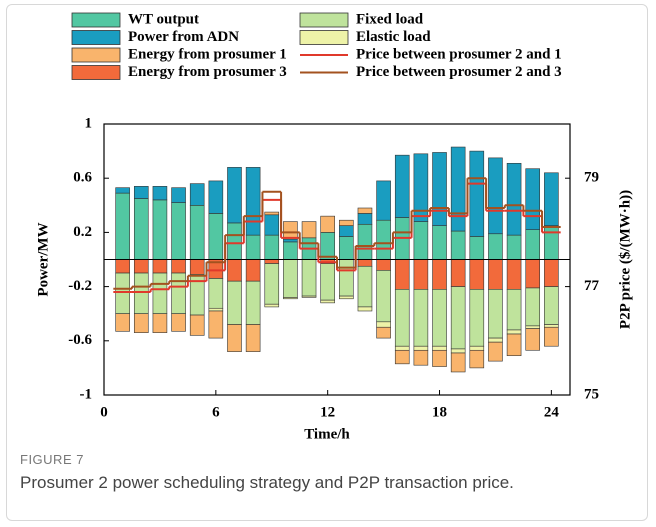  I want to click on legend-label: Fixed load, so click(390, 19).